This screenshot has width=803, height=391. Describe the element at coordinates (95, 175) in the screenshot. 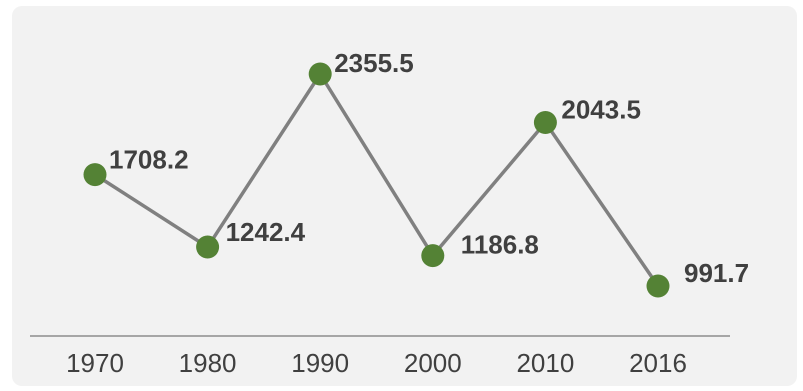

I see `data-point-1970` at that location.